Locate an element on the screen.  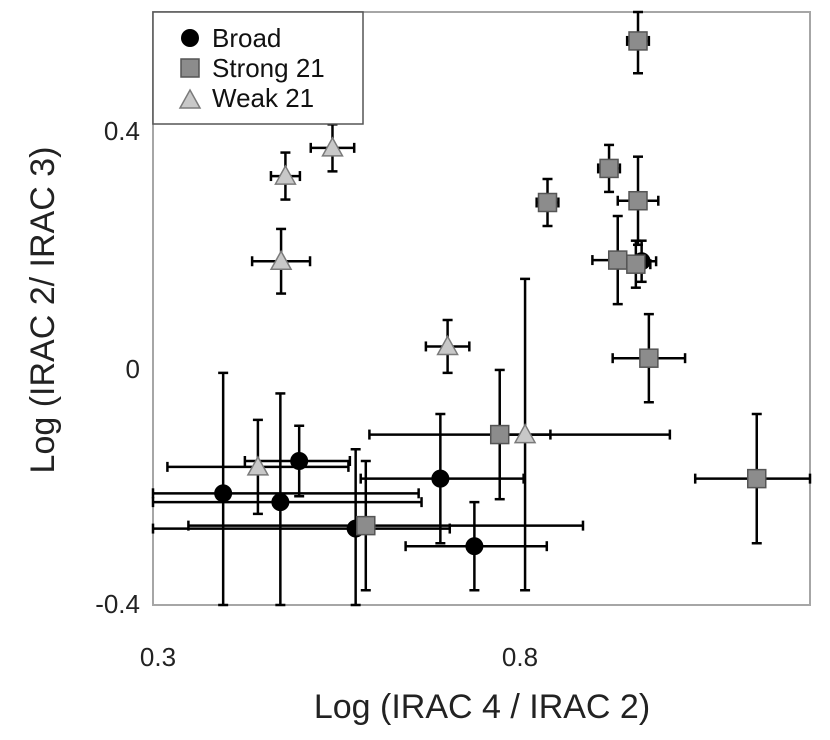
x-tick-label: 0.3 is located at coordinates (158, 657).